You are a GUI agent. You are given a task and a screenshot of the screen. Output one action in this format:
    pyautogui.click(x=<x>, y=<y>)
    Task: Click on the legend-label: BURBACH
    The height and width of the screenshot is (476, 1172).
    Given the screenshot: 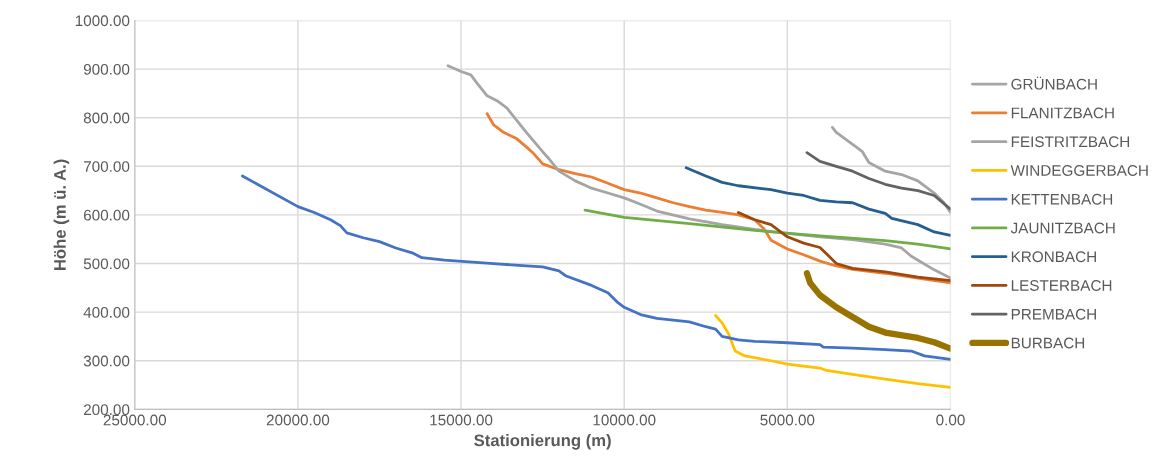 What is the action you would take?
    pyautogui.click(x=1048, y=343)
    